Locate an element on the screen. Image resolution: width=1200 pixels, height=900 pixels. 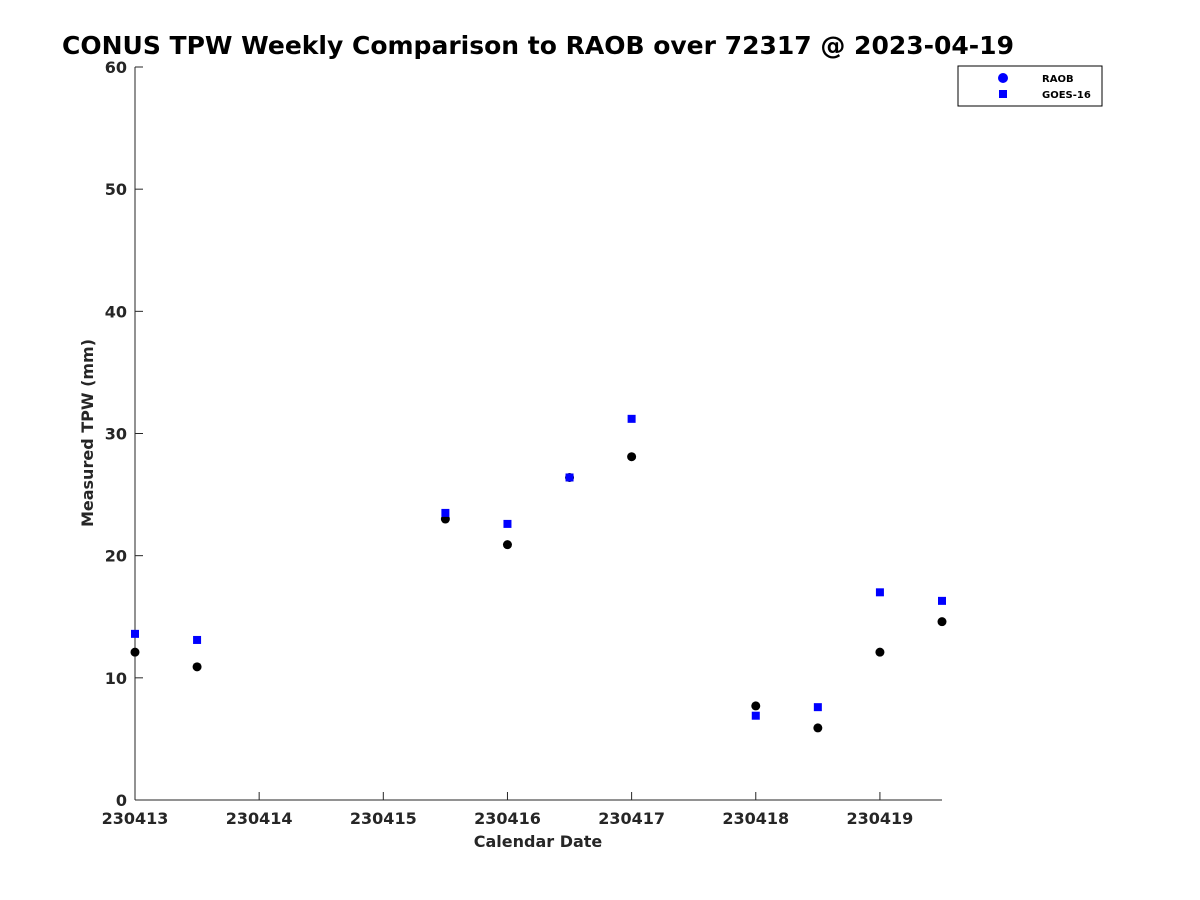
legend-raob-label: RAOB is located at coordinates (1058, 79).